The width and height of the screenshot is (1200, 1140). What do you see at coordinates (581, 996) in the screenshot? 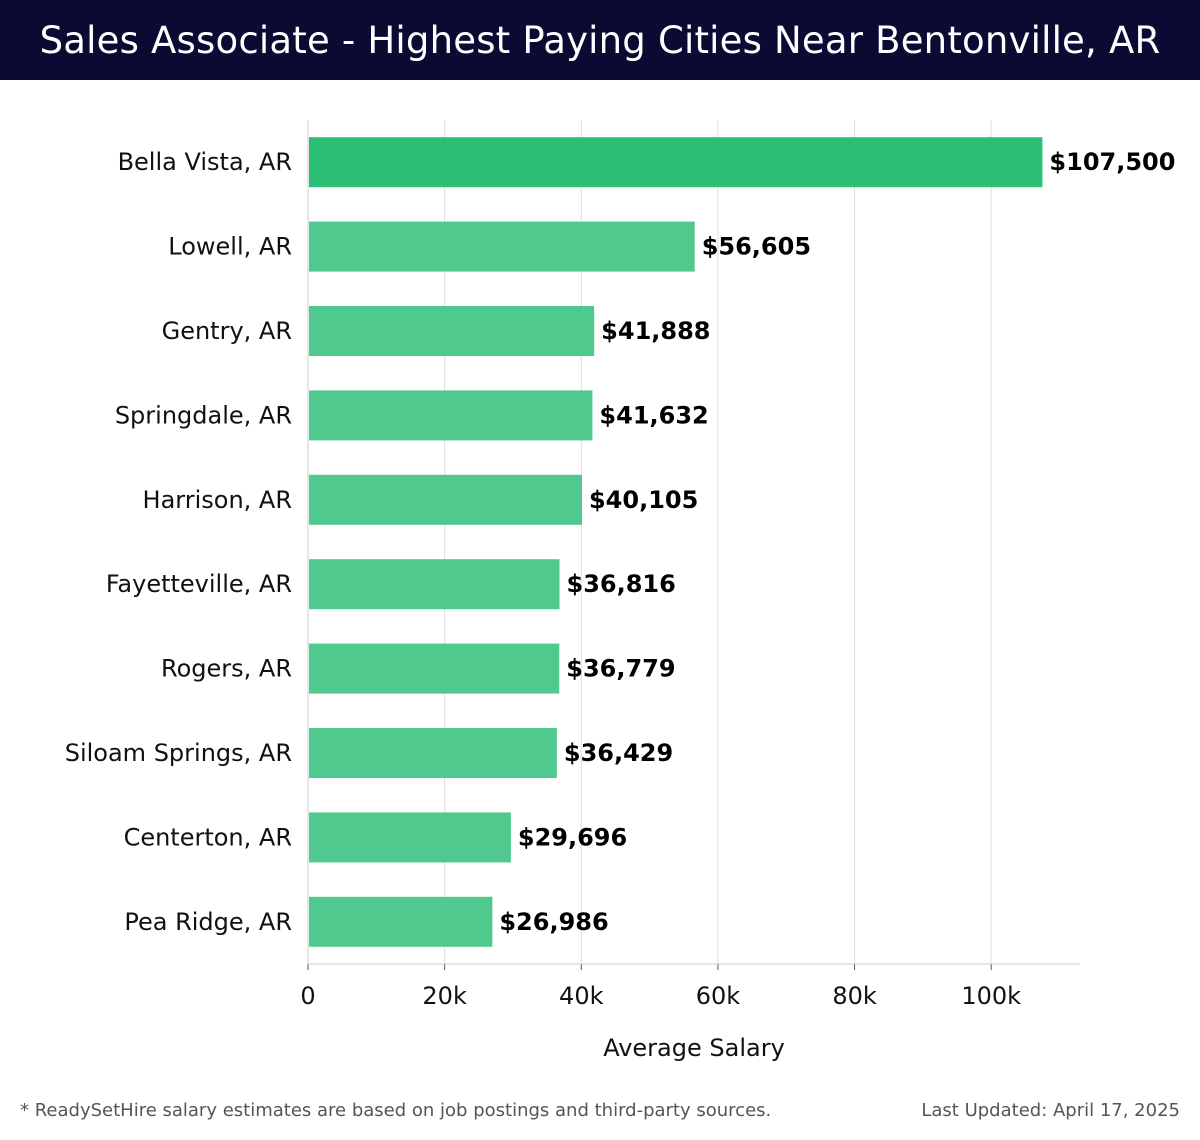
I see `x-tick-label: 40k` at bounding box center [581, 996].